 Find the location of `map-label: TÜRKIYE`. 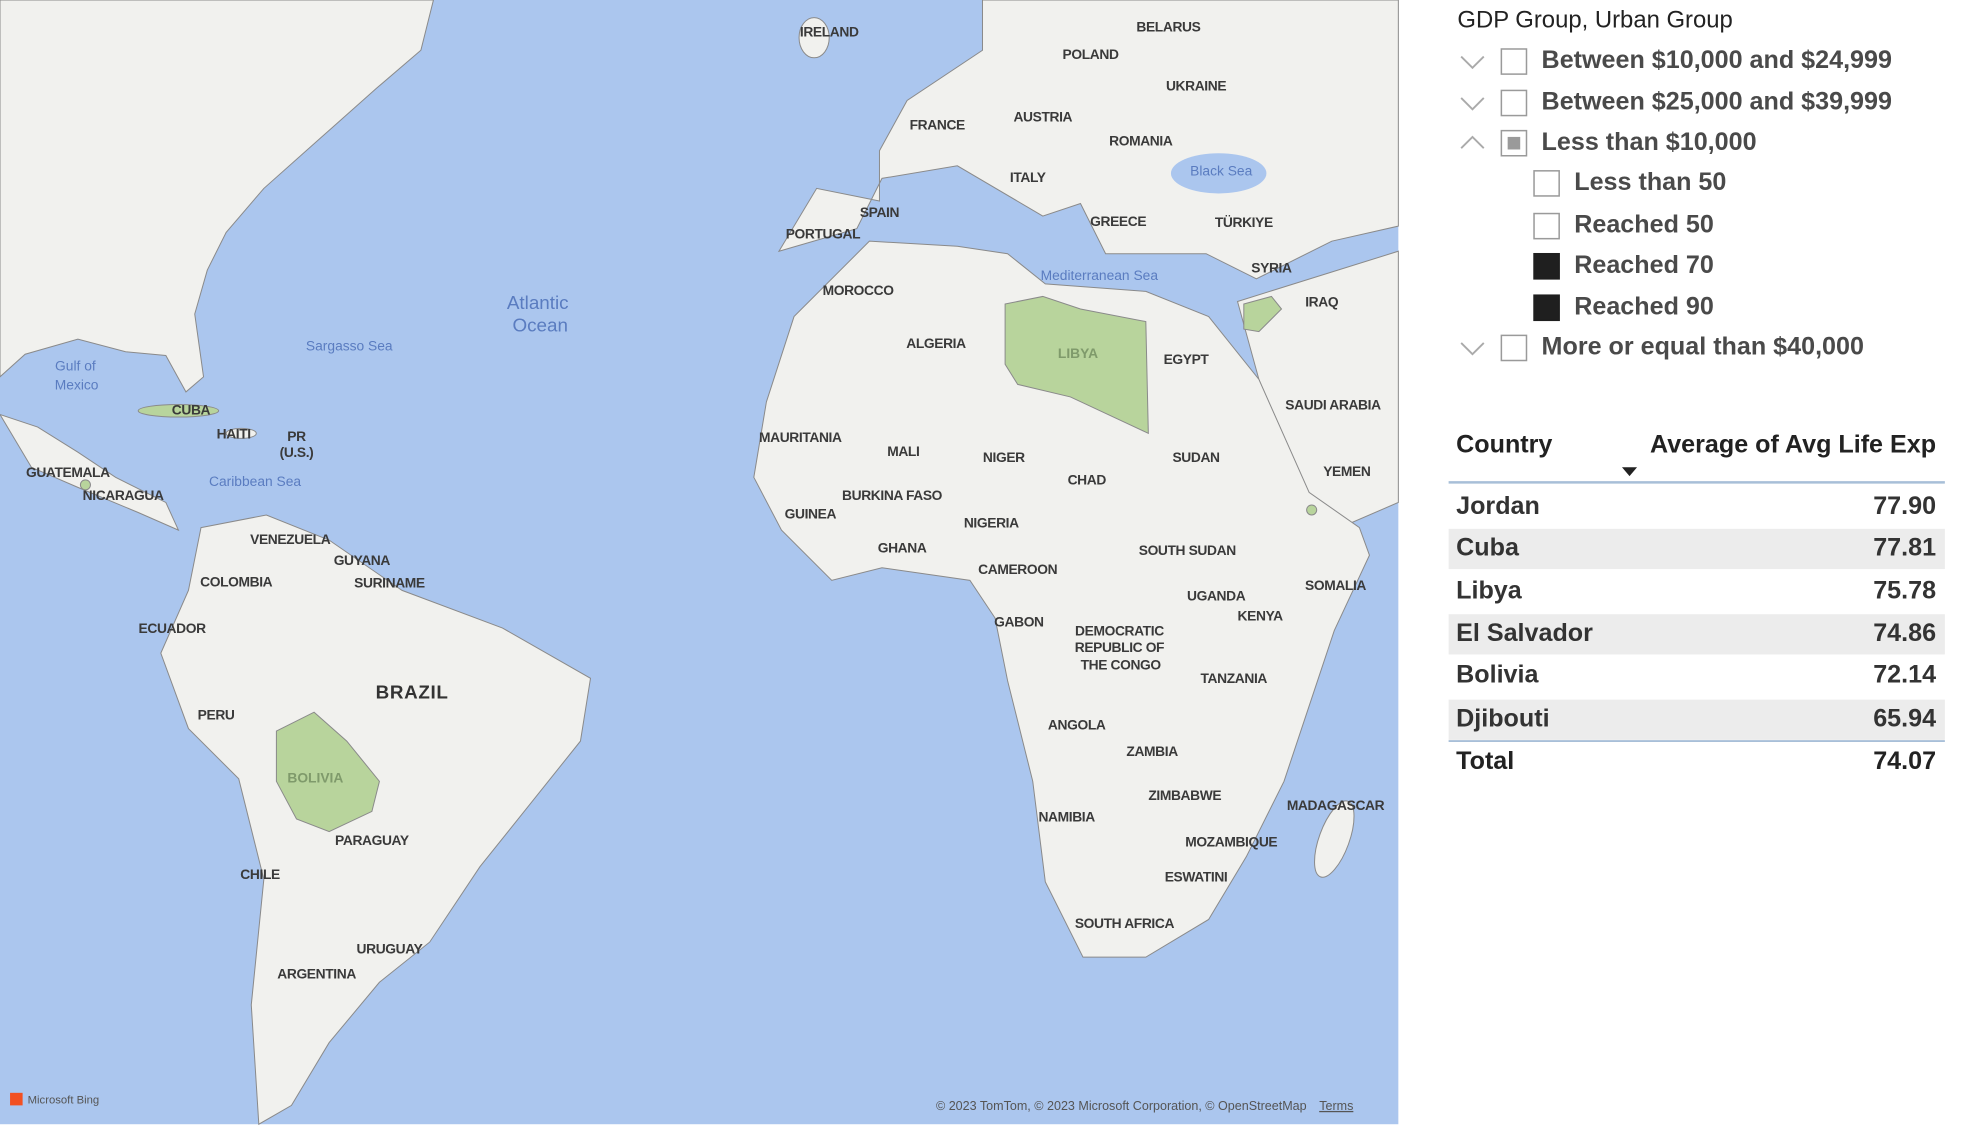

map-label: TÜRKIYE is located at coordinates (1244, 222).